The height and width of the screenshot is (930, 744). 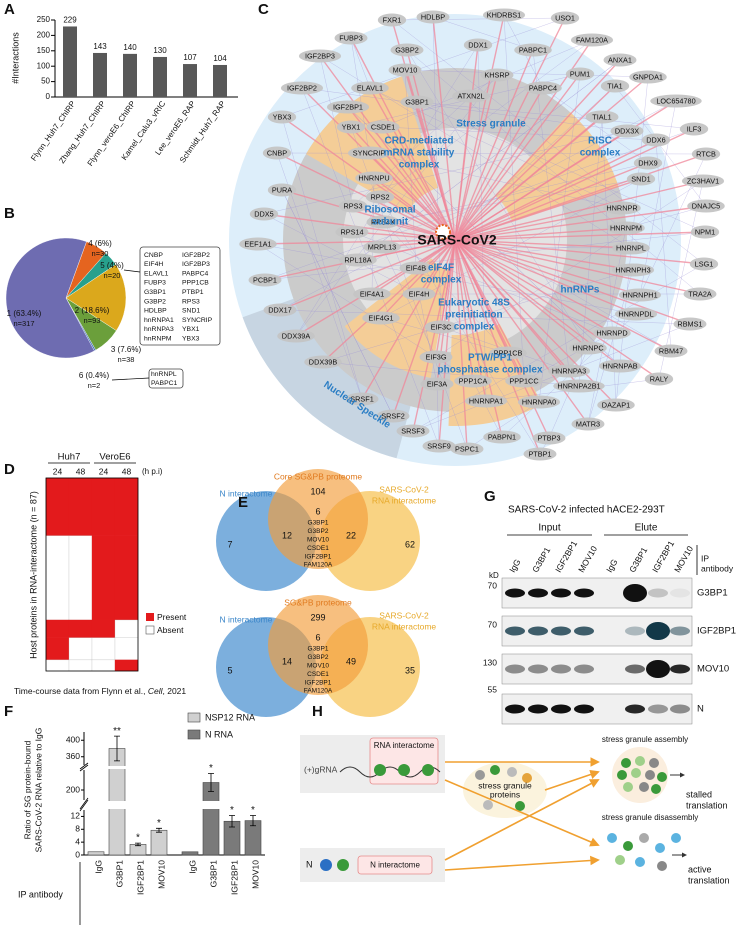 What do you see at coordinates (709, 880) in the screenshot?
I see `outcome-label: translation` at bounding box center [709, 880].